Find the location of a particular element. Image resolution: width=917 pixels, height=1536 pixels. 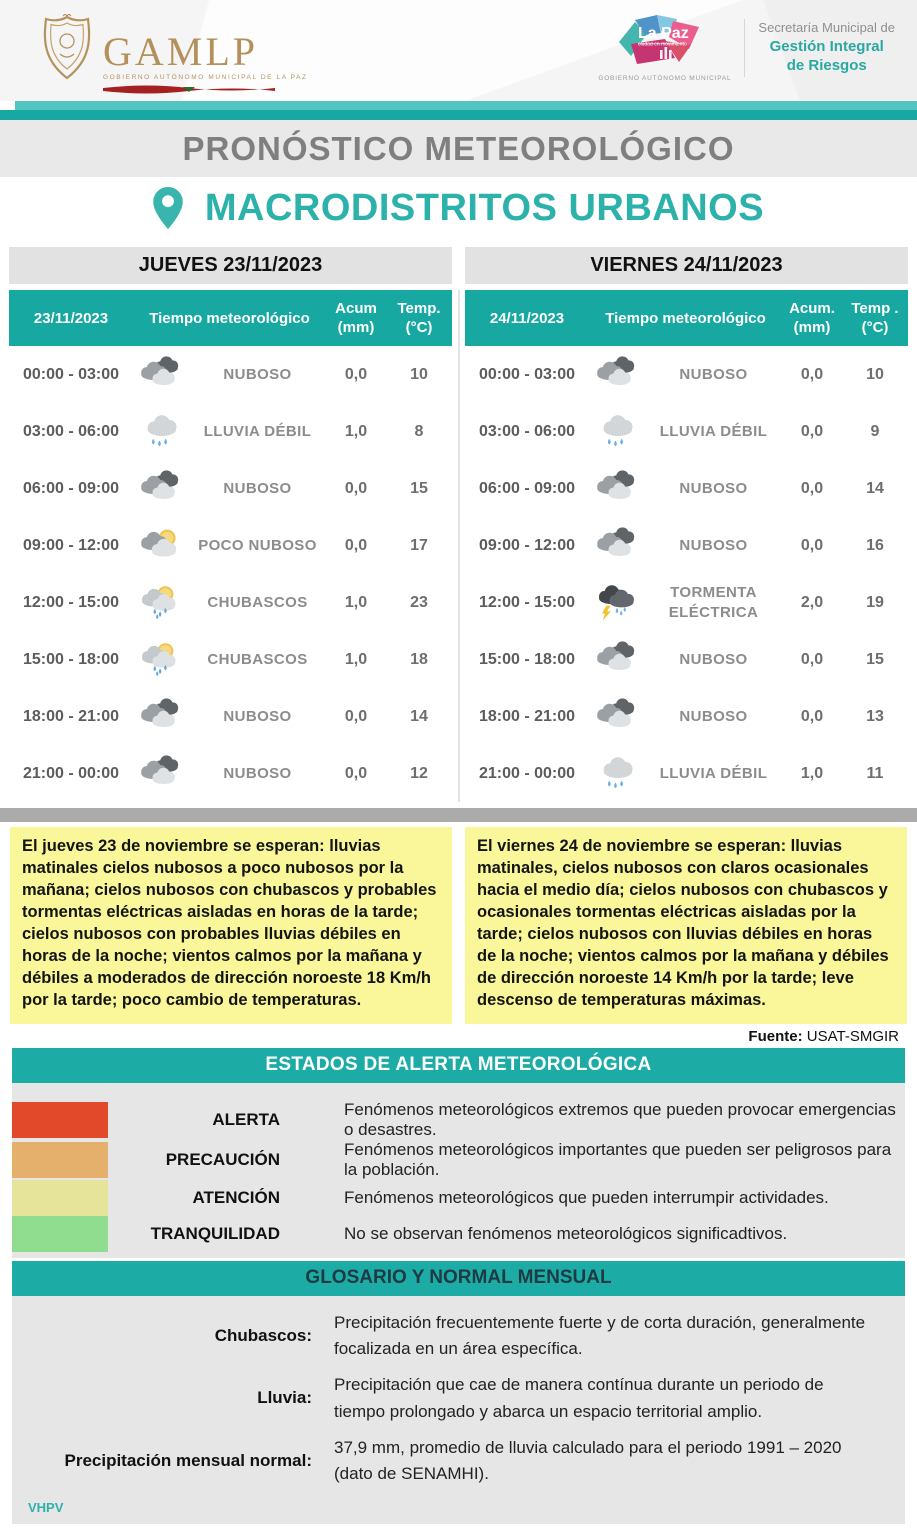

column-date: 23/11/2023 is located at coordinates (71, 318).